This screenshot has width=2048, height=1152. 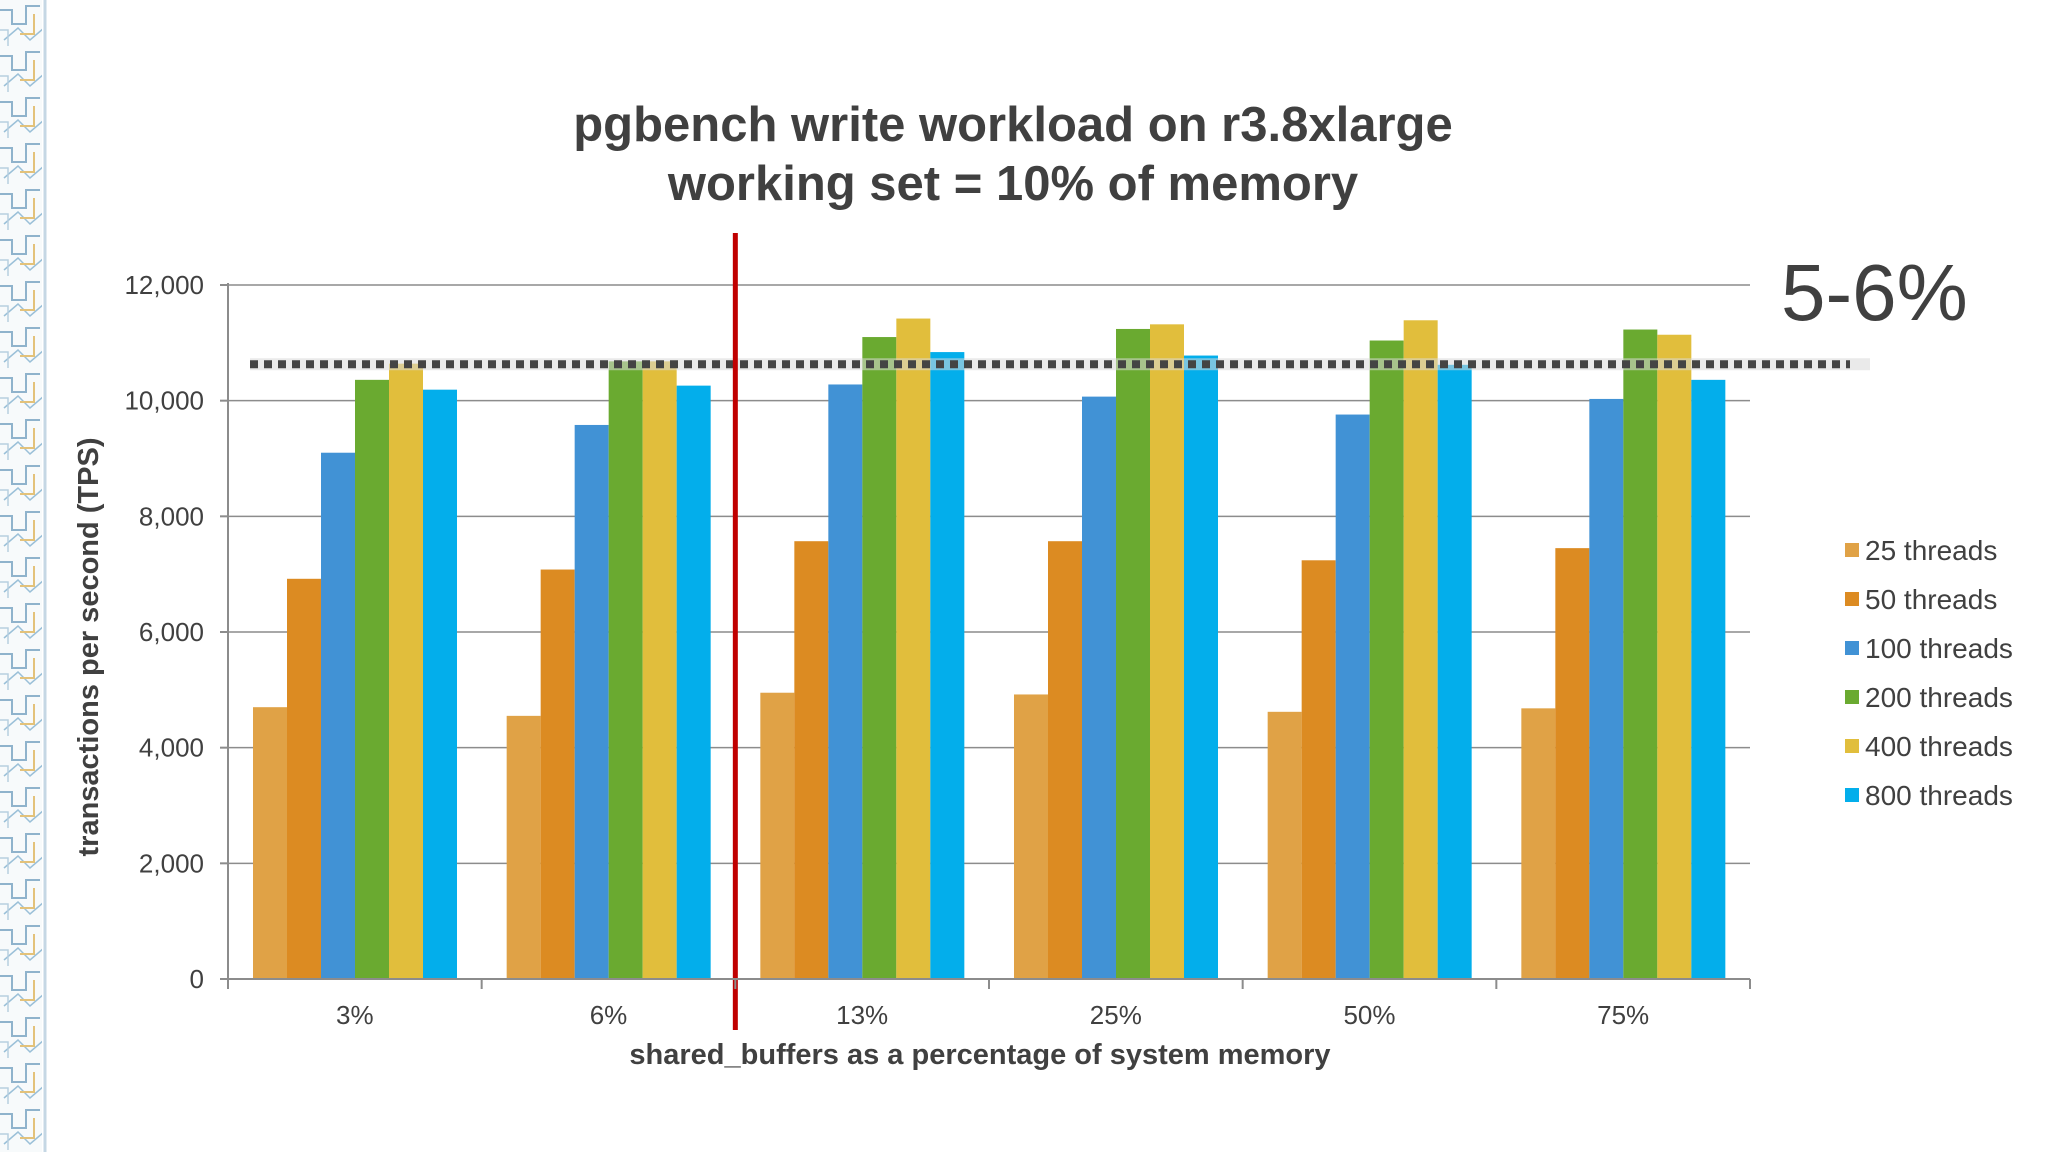 What do you see at coordinates (992, 1015) in the screenshot?
I see `x-tick-labels: 3% 6% 13% 25% 50% 75%` at bounding box center [992, 1015].